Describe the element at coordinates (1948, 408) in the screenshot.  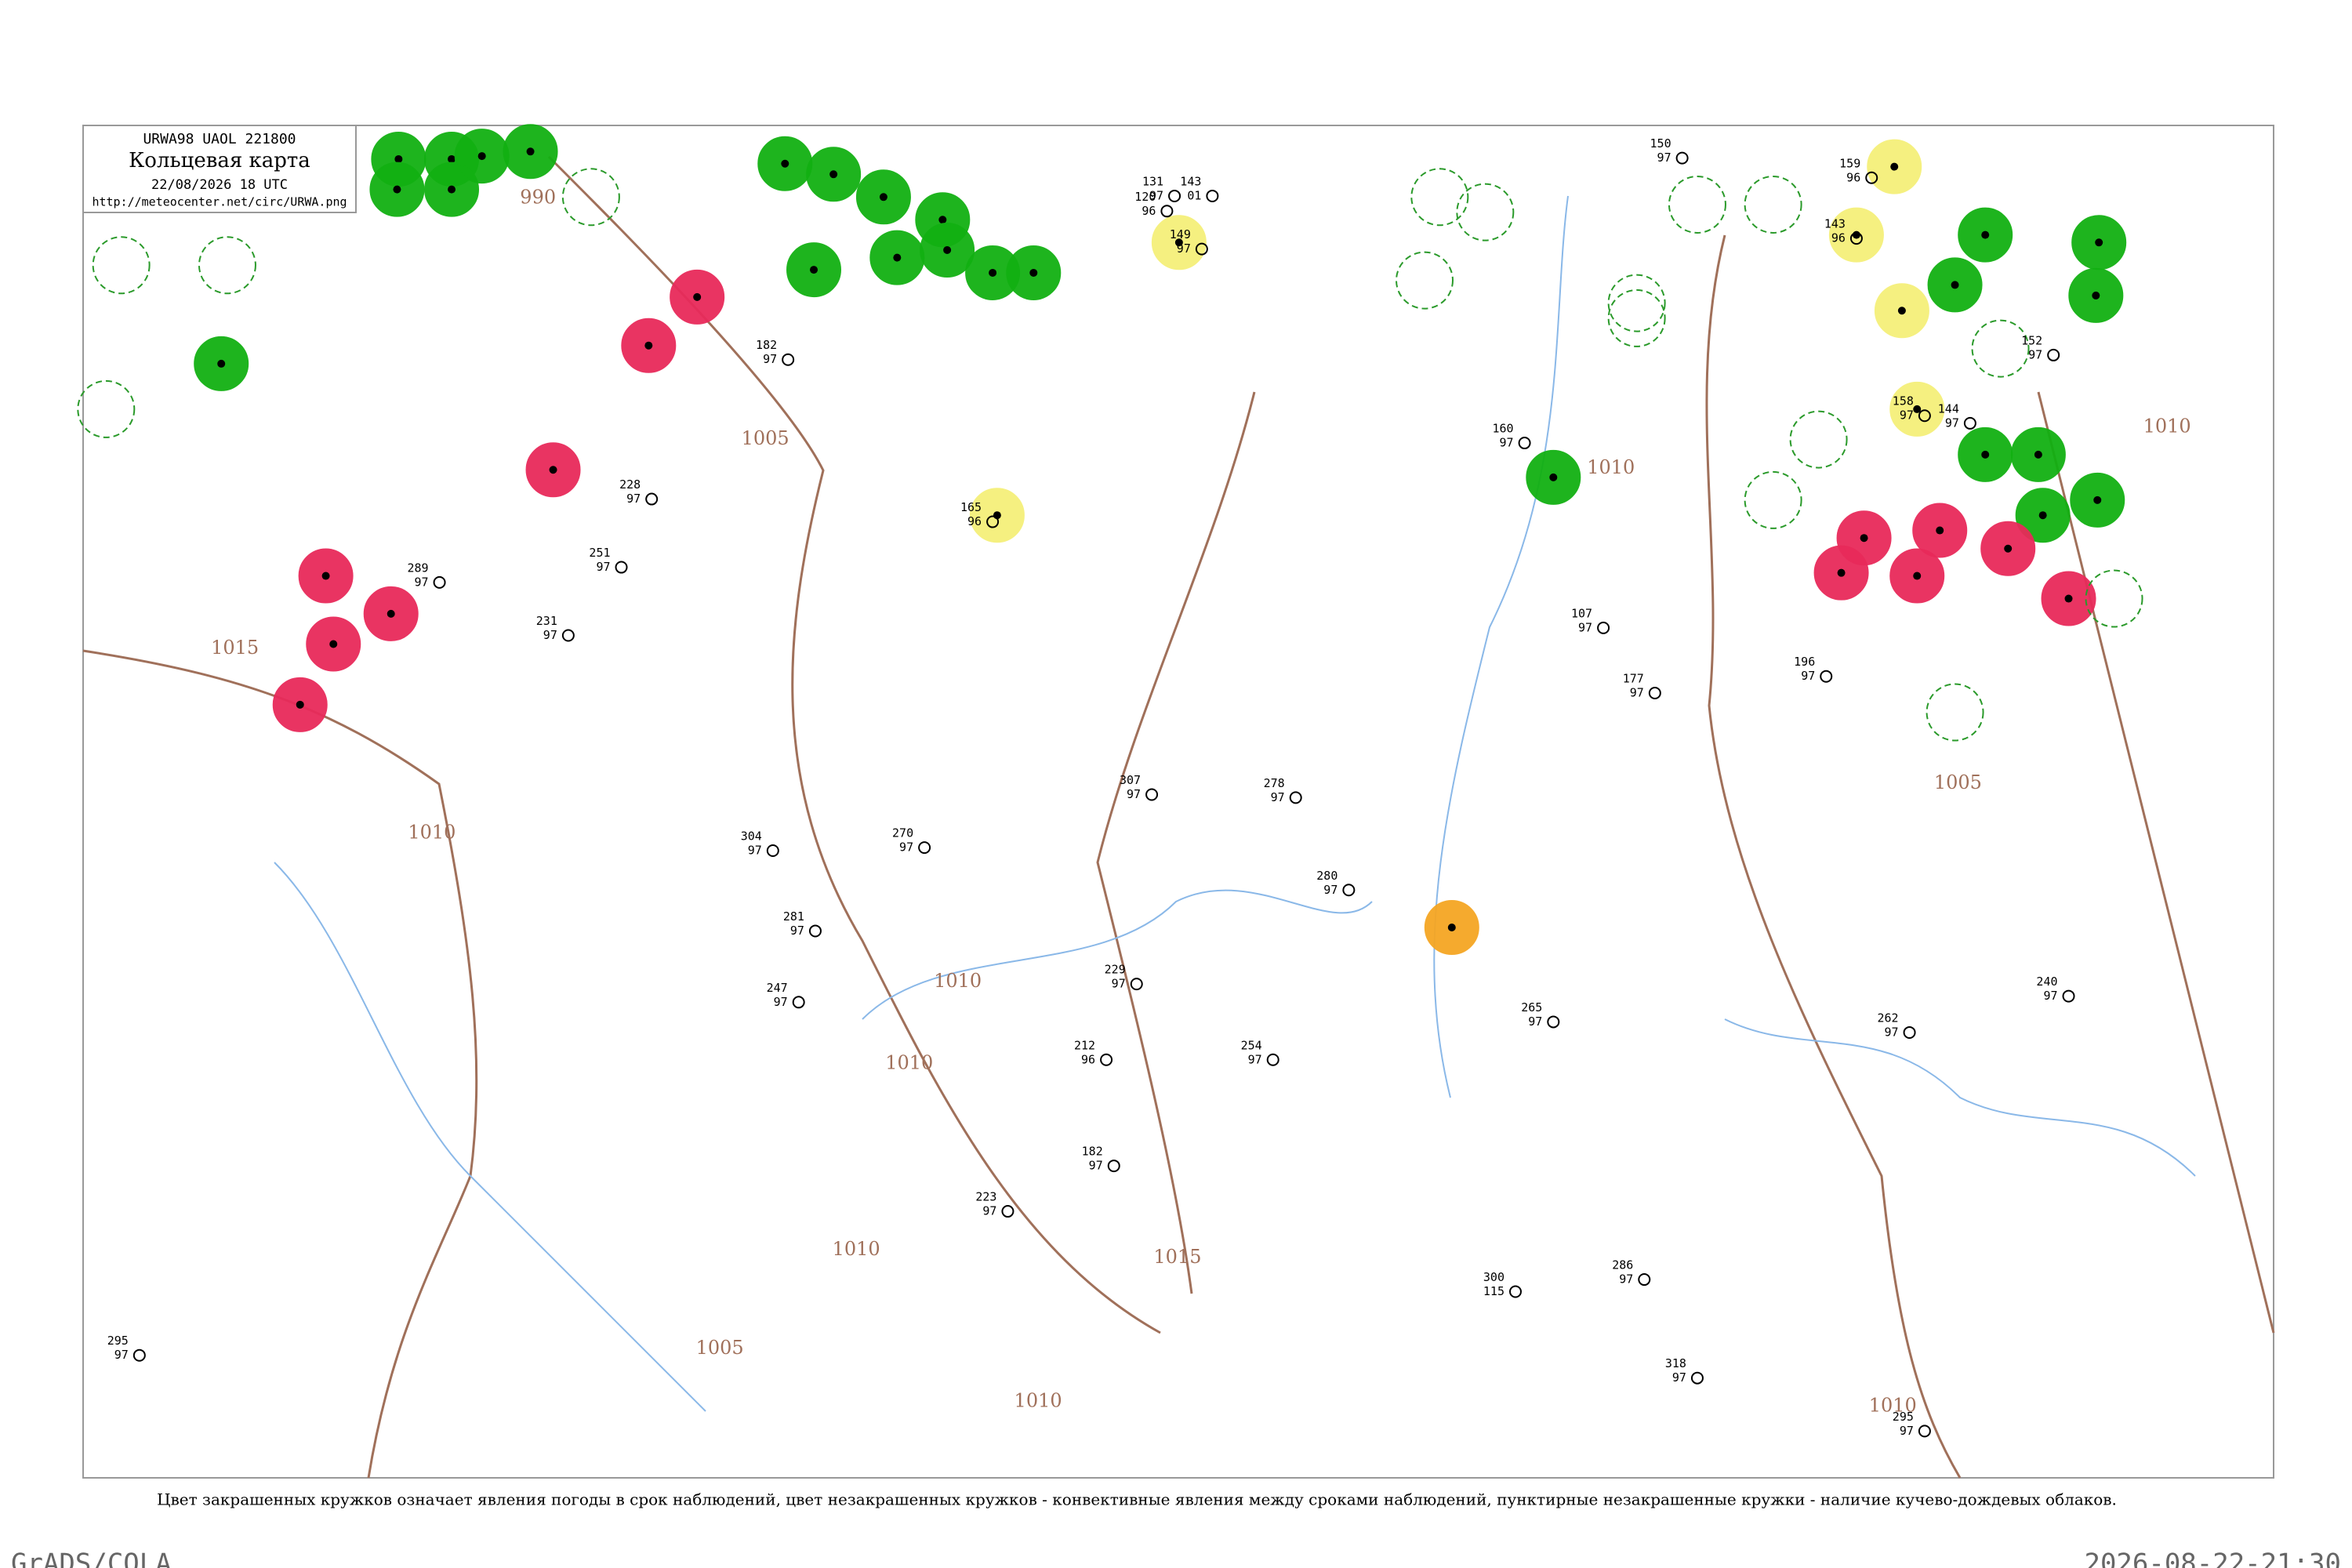
I see `station-pressure: 144` at that location.